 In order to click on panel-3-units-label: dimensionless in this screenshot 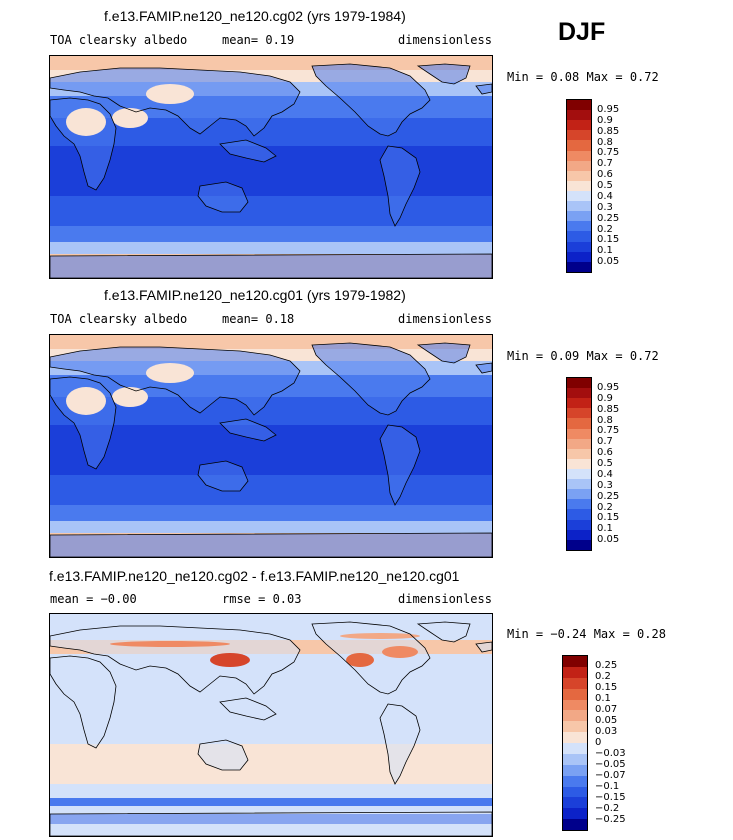, I will do `click(445, 599)`.